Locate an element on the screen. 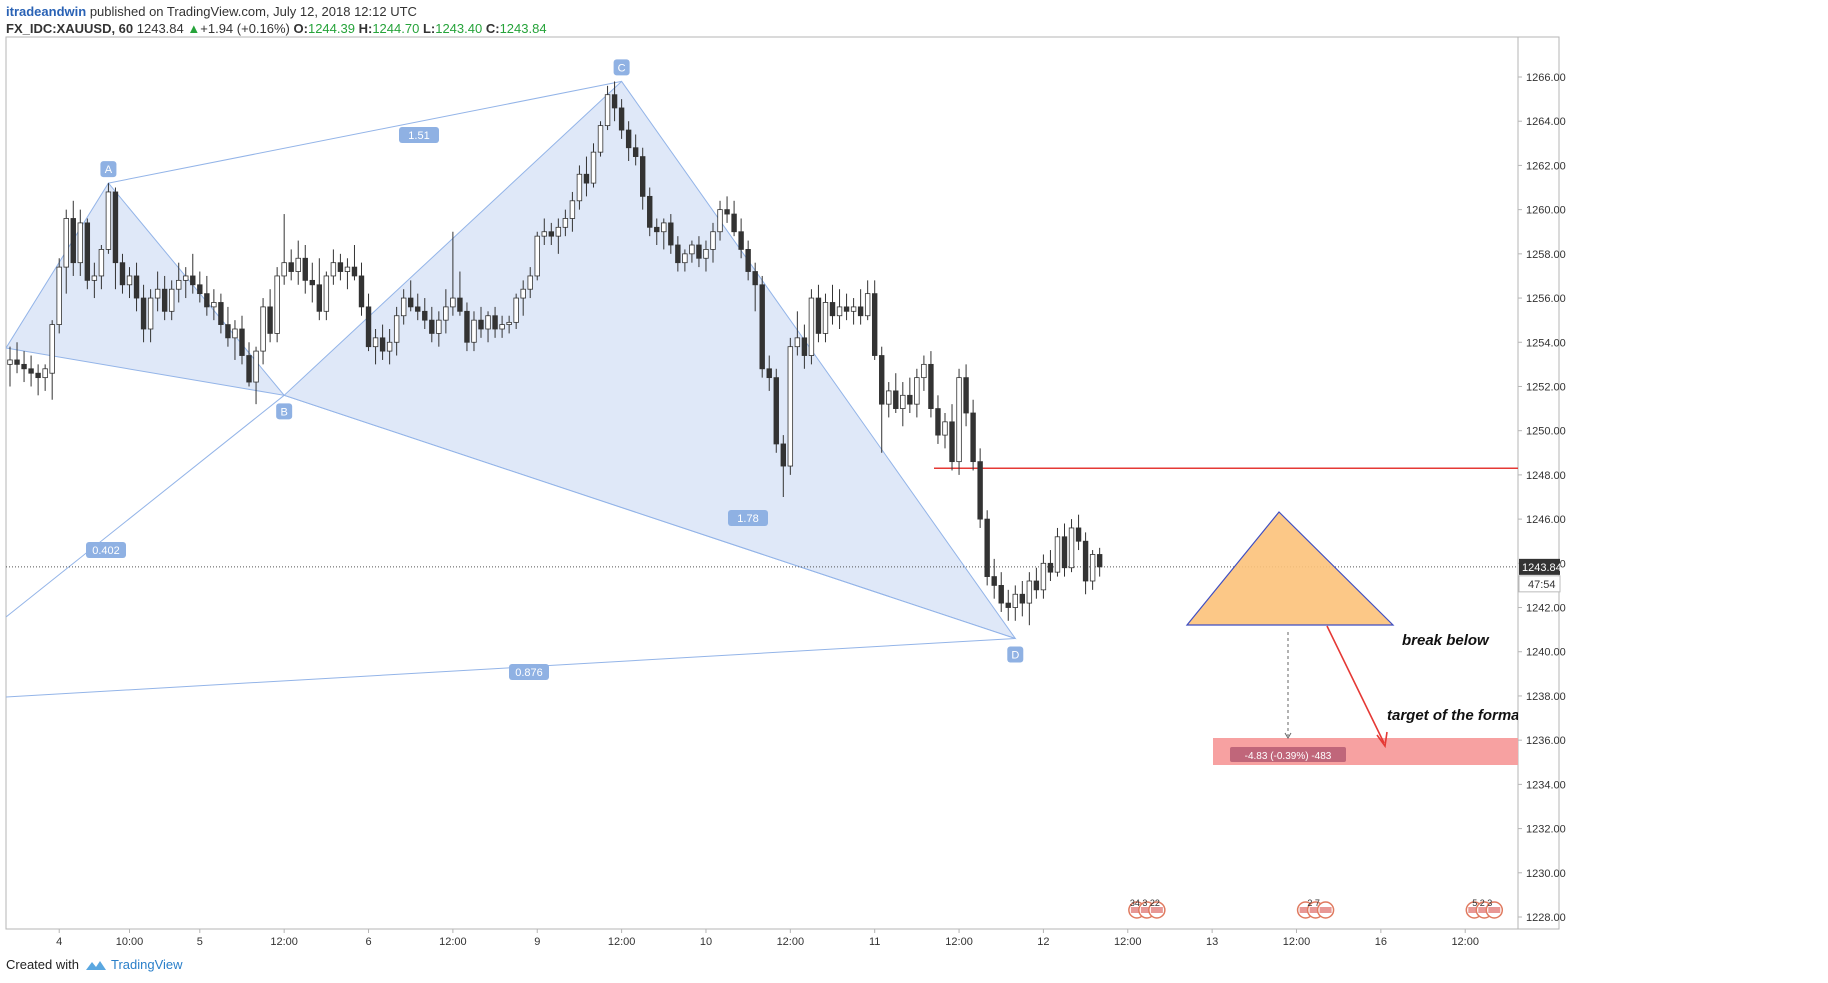 This screenshot has width=1828, height=983. event-marker: 2 7 is located at coordinates (1315, 908).